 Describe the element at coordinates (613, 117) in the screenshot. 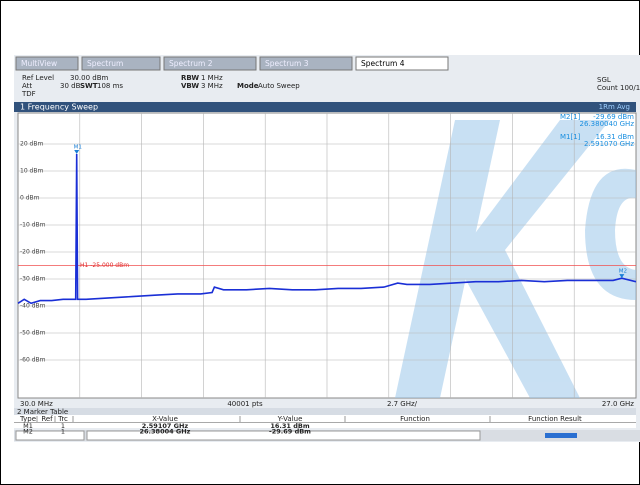

I see `marker-readout: -29.69 dBm` at that location.